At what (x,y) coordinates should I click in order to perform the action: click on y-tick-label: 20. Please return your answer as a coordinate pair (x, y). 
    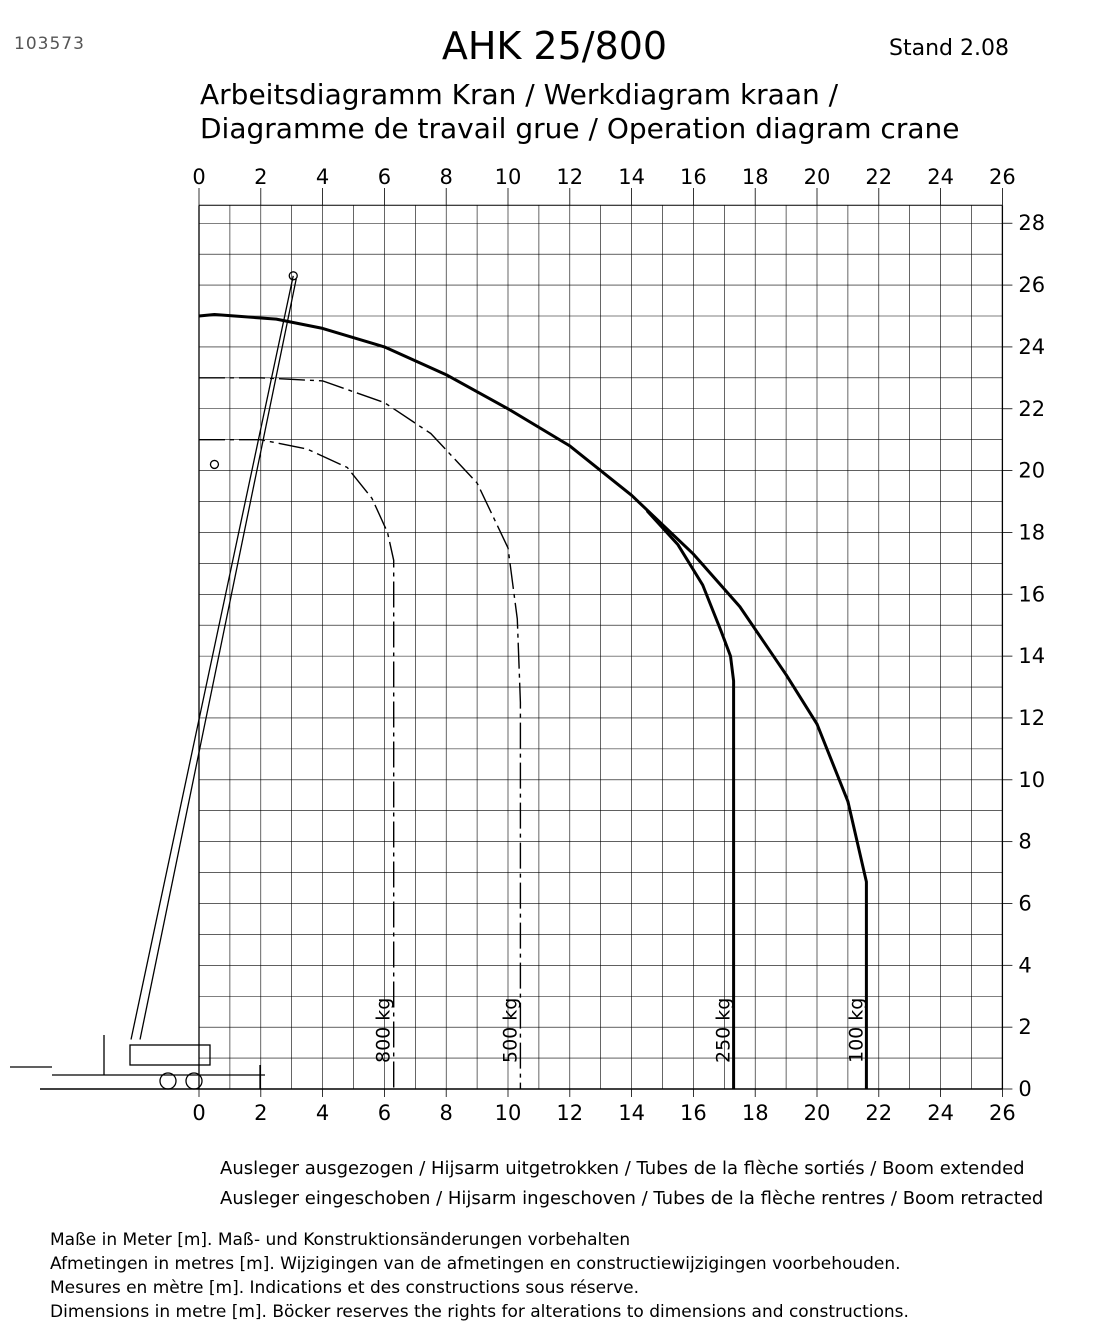
    Looking at the image, I should click on (1031, 471).